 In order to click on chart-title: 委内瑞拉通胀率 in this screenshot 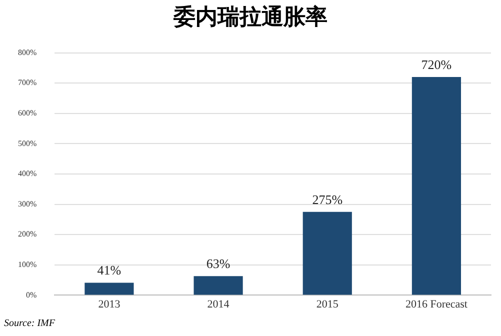, I will do `click(250, 18)`.